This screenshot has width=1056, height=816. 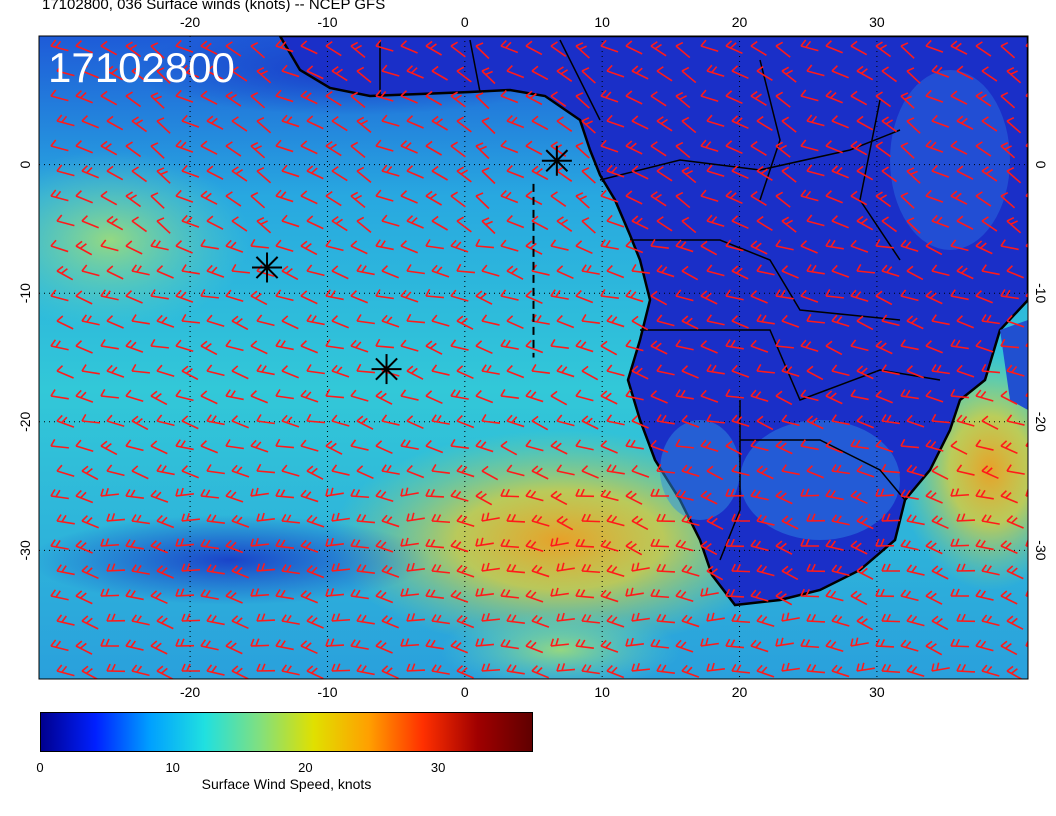 I want to click on lon-tick-label-top: 30, so click(x=877, y=22).